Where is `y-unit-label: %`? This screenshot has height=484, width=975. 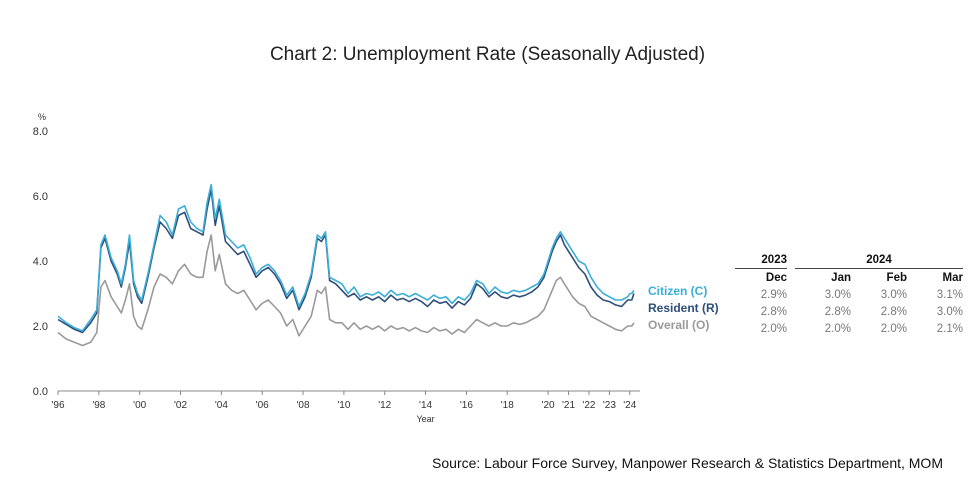
y-unit-label: % is located at coordinates (42, 117).